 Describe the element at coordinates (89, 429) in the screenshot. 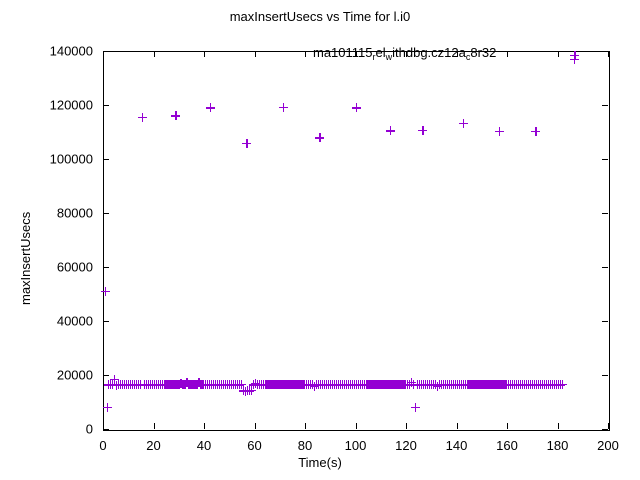

I see `y-tick-label: 0` at that location.